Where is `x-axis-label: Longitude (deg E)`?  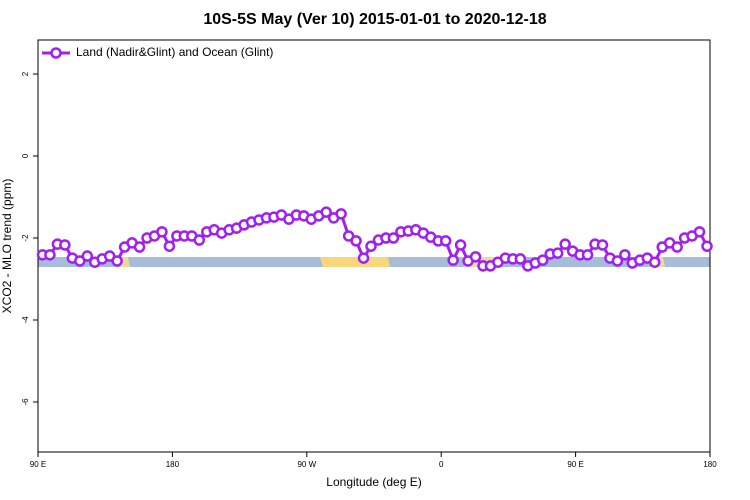
x-axis-label: Longitude (deg E) is located at coordinates (373, 482).